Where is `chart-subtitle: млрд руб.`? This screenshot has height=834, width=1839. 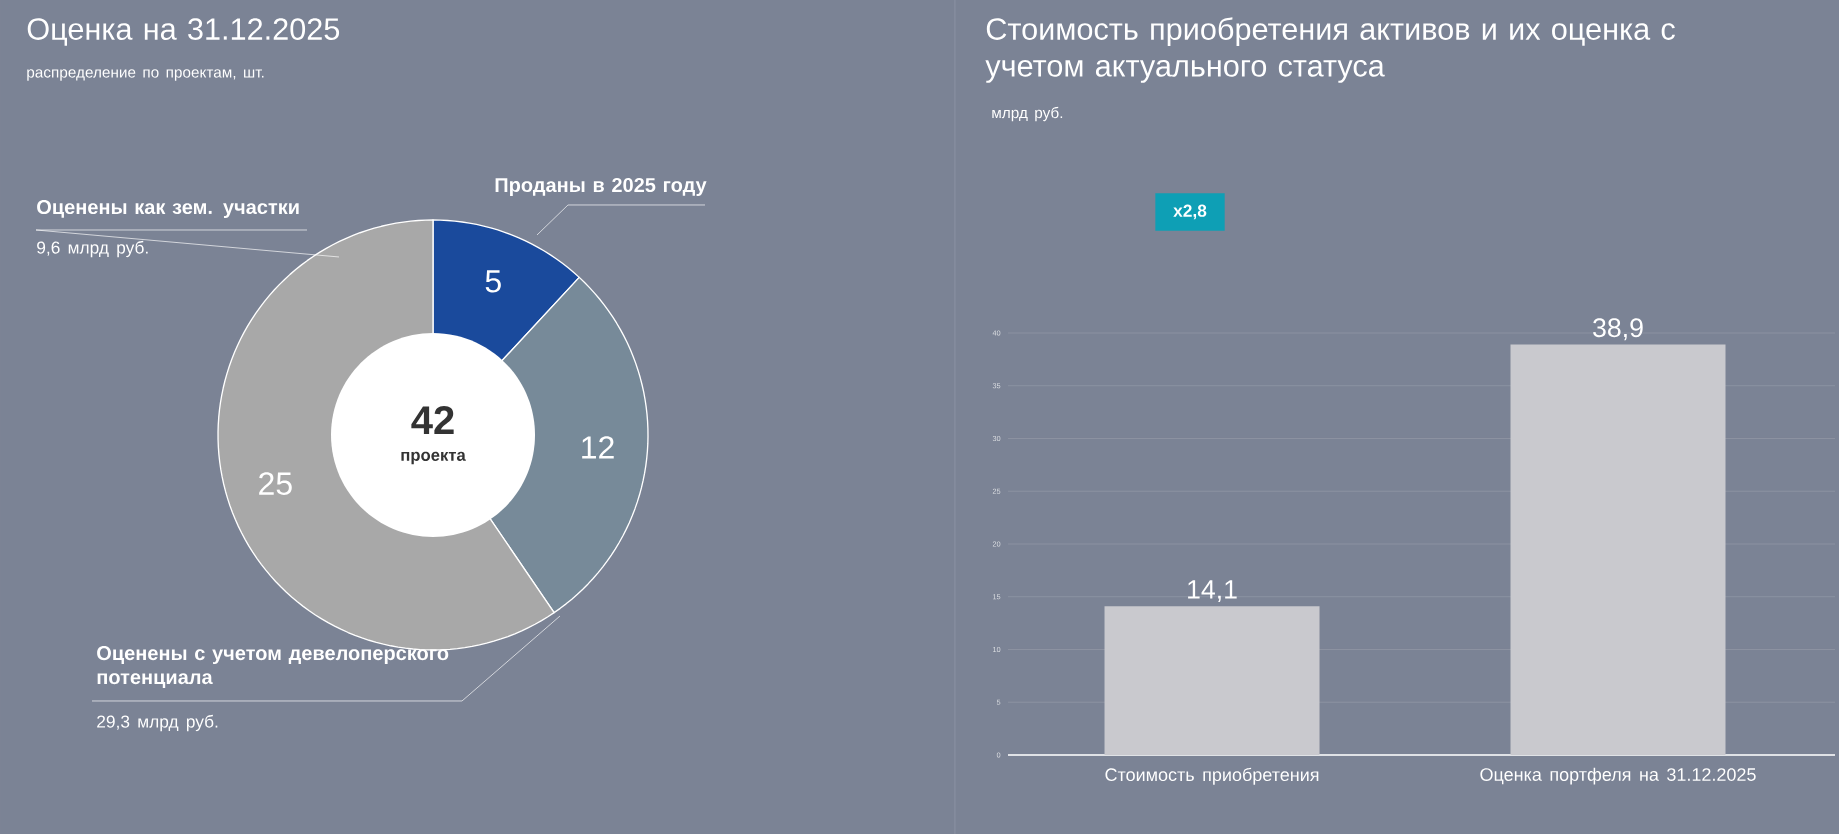
chart-subtitle: млрд руб. is located at coordinates (1027, 114).